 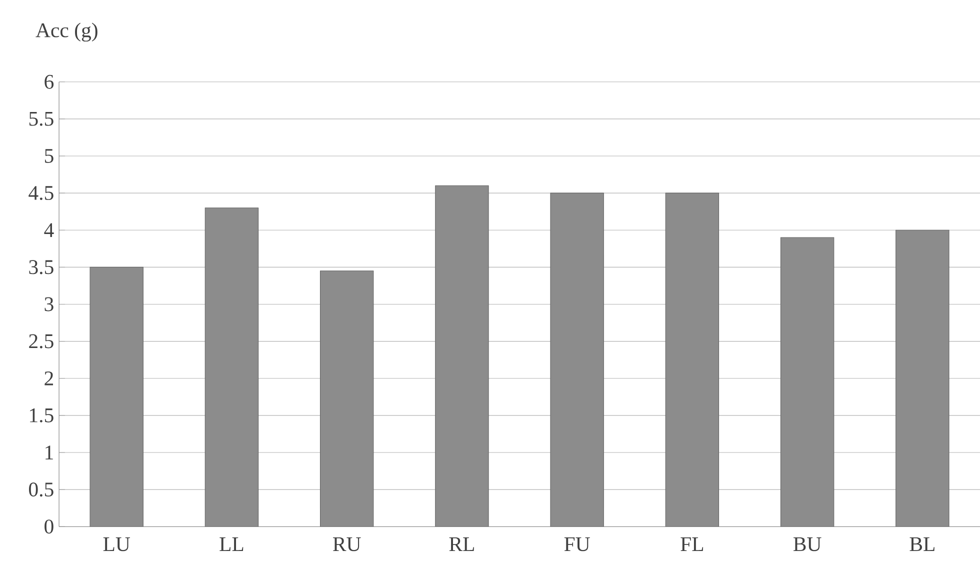 I want to click on y-tick-label: 6, so click(x=49, y=82).